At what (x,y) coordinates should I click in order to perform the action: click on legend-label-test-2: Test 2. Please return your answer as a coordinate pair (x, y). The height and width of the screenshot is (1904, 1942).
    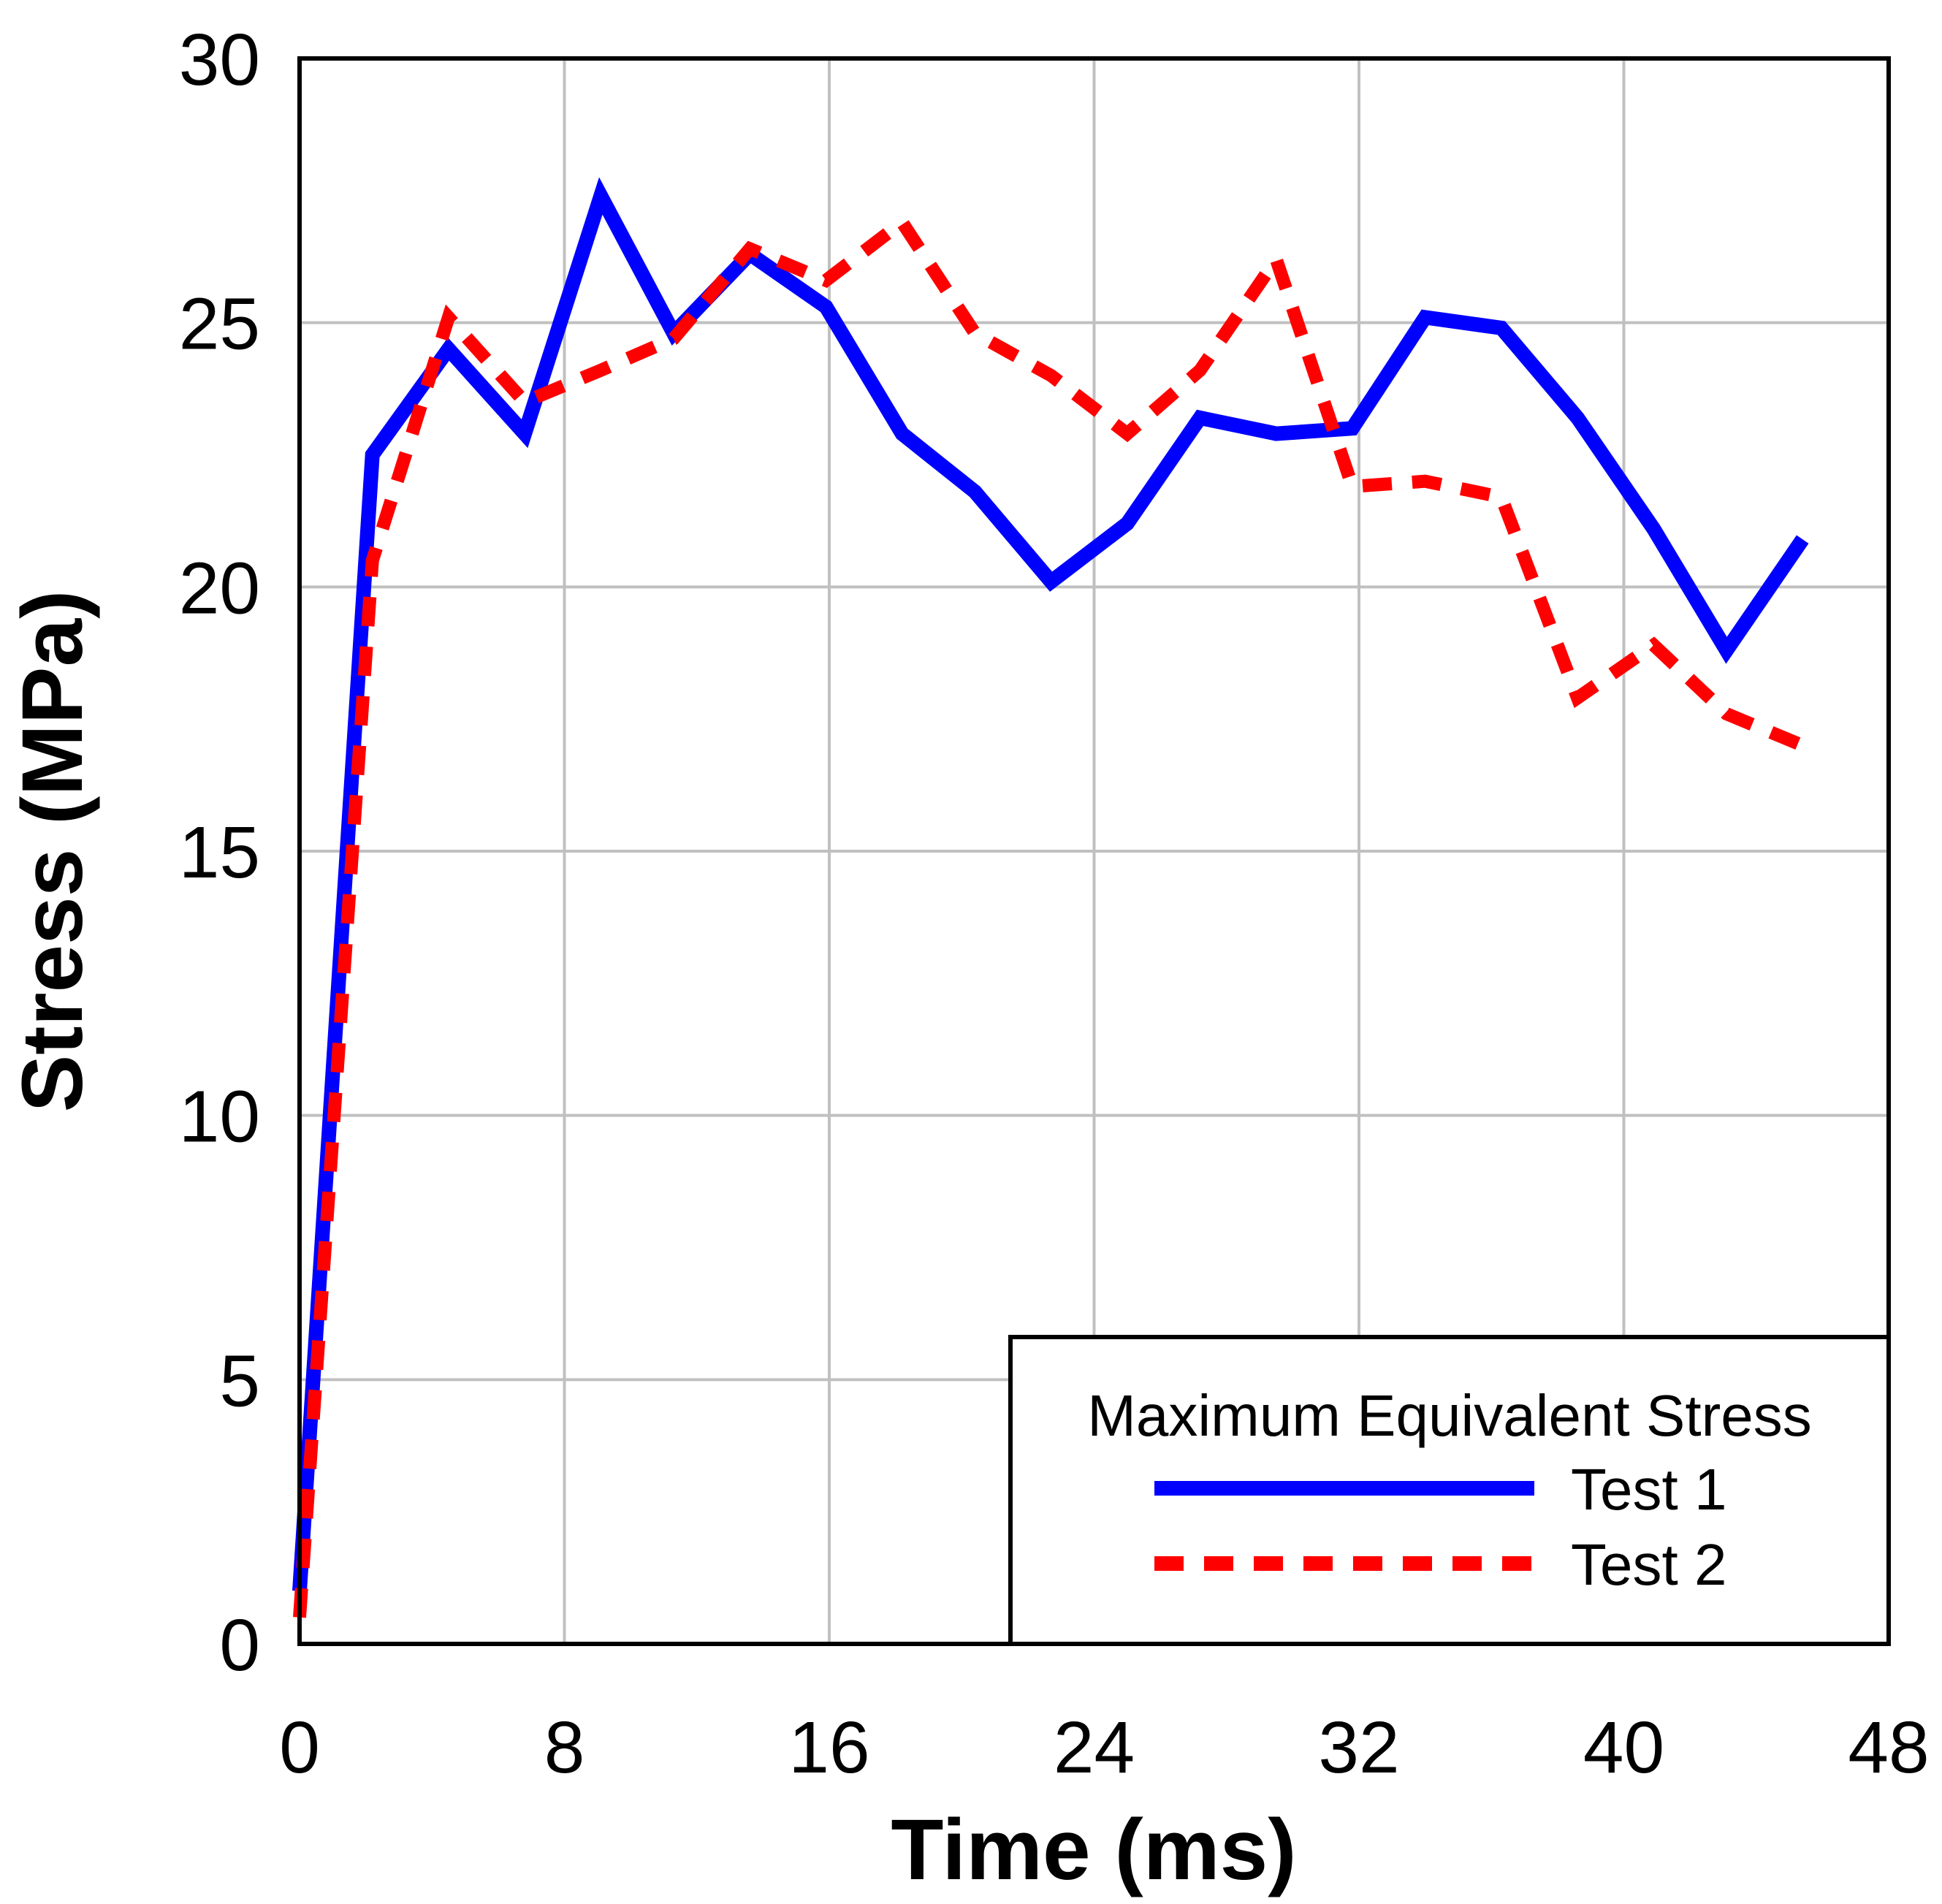
    Looking at the image, I should click on (1648, 1565).